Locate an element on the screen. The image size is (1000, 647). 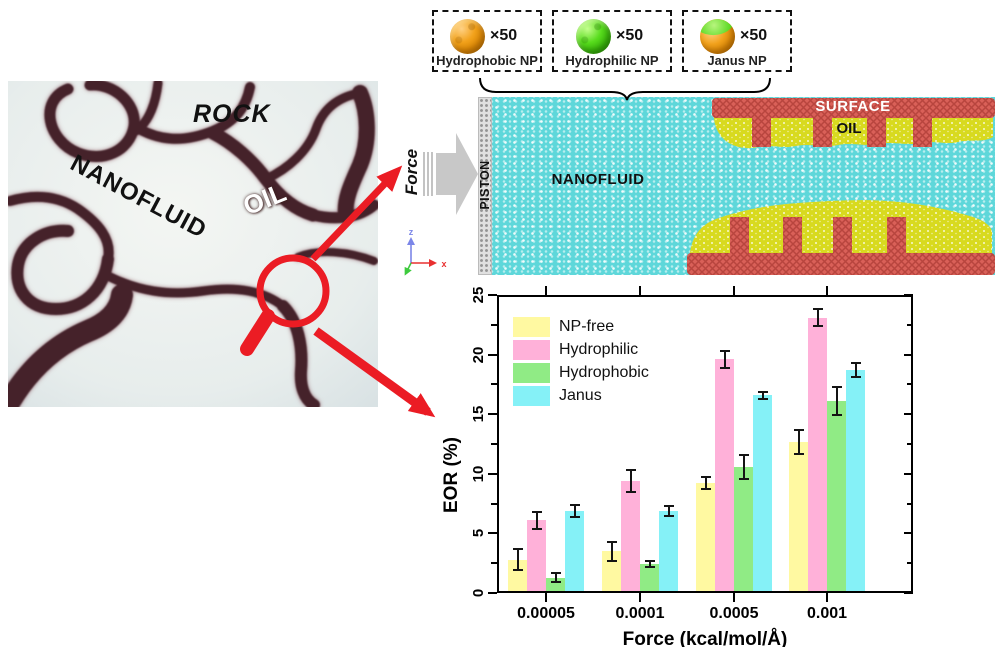
axis-gizmo: z x is located at coordinates (425, 251).